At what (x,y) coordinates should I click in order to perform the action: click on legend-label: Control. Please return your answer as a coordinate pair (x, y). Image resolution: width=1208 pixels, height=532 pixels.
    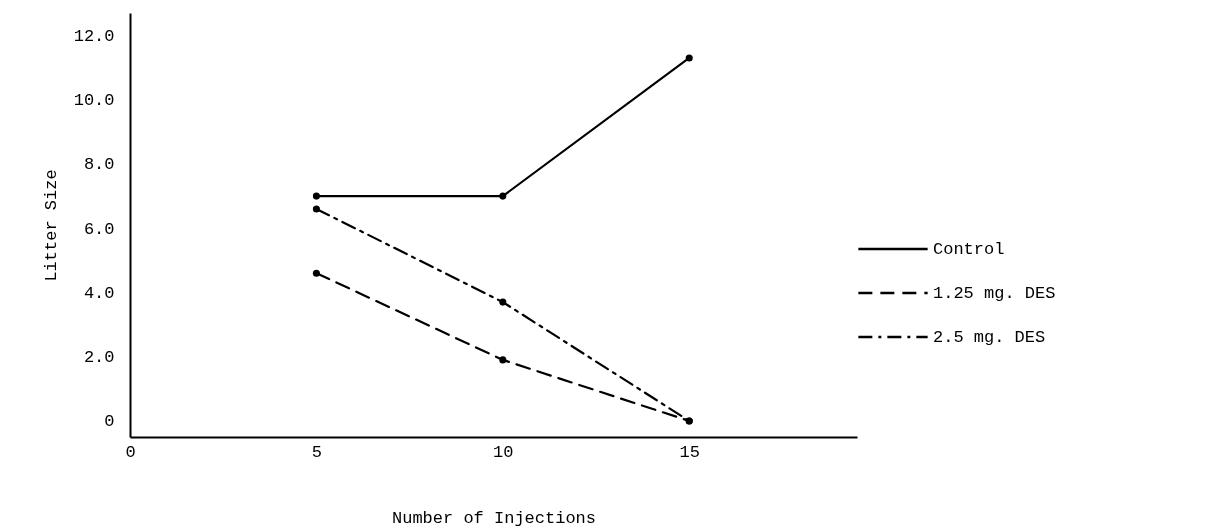
    Looking at the image, I should click on (969, 249).